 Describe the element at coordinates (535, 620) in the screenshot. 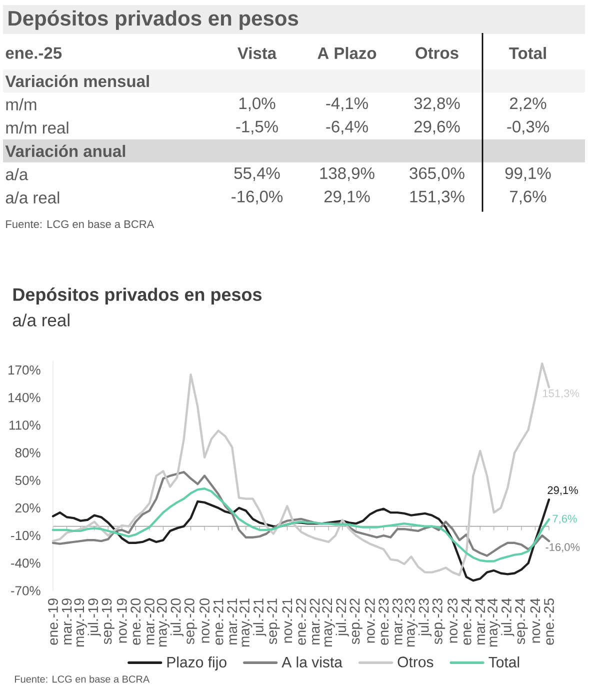

I see `x-tick-label: nov.-24` at that location.